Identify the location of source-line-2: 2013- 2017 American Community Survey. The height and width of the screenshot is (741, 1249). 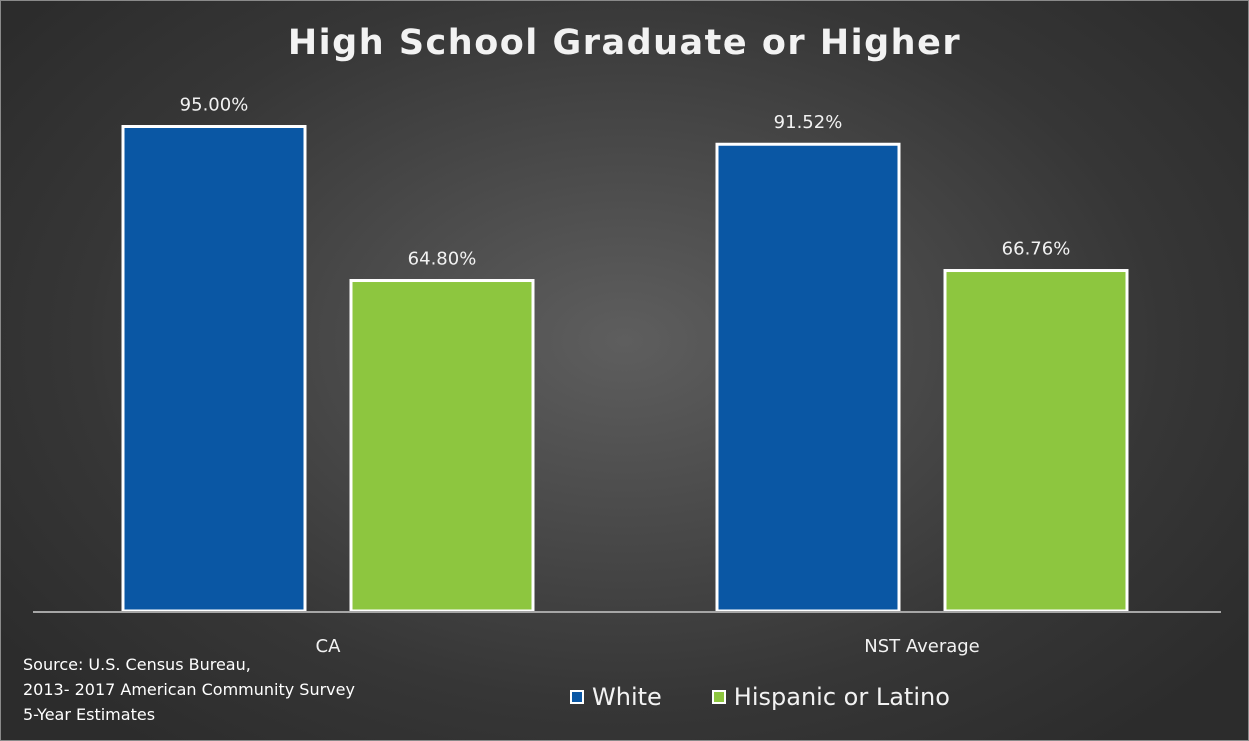
(189, 689).